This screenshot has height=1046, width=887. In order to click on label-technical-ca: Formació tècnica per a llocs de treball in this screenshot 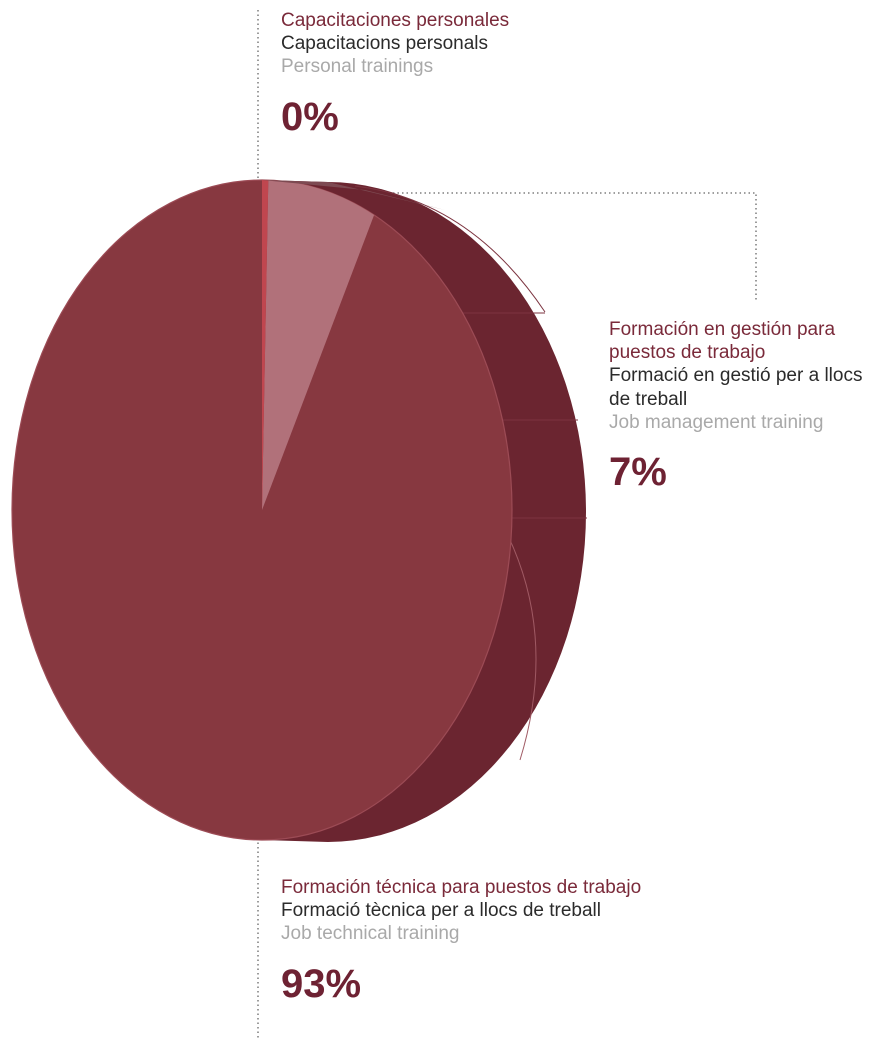, I will do `click(441, 911)`.